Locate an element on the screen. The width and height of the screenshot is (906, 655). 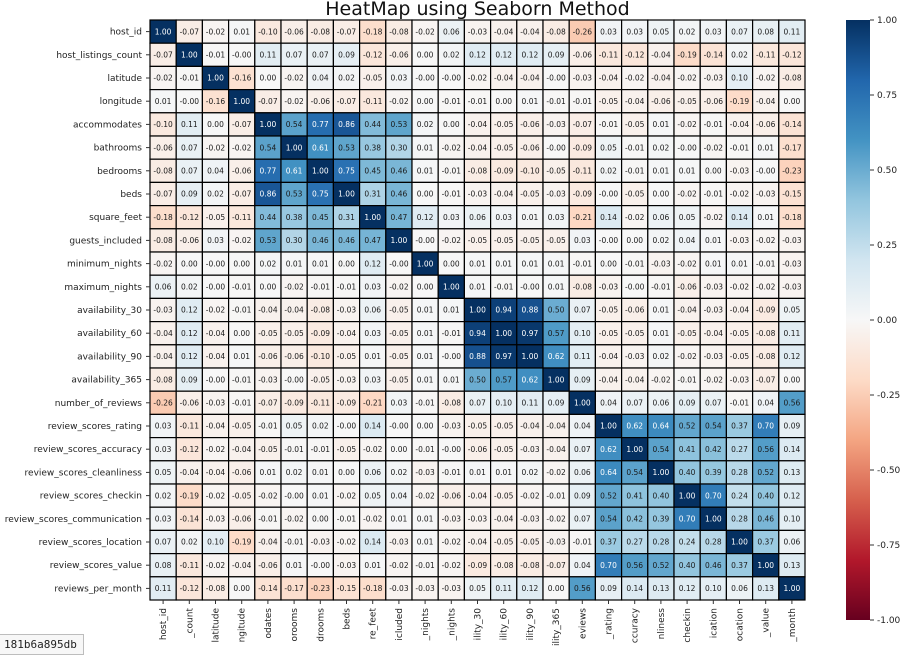
x-tick-label: nliness is located at coordinates (662, 624).